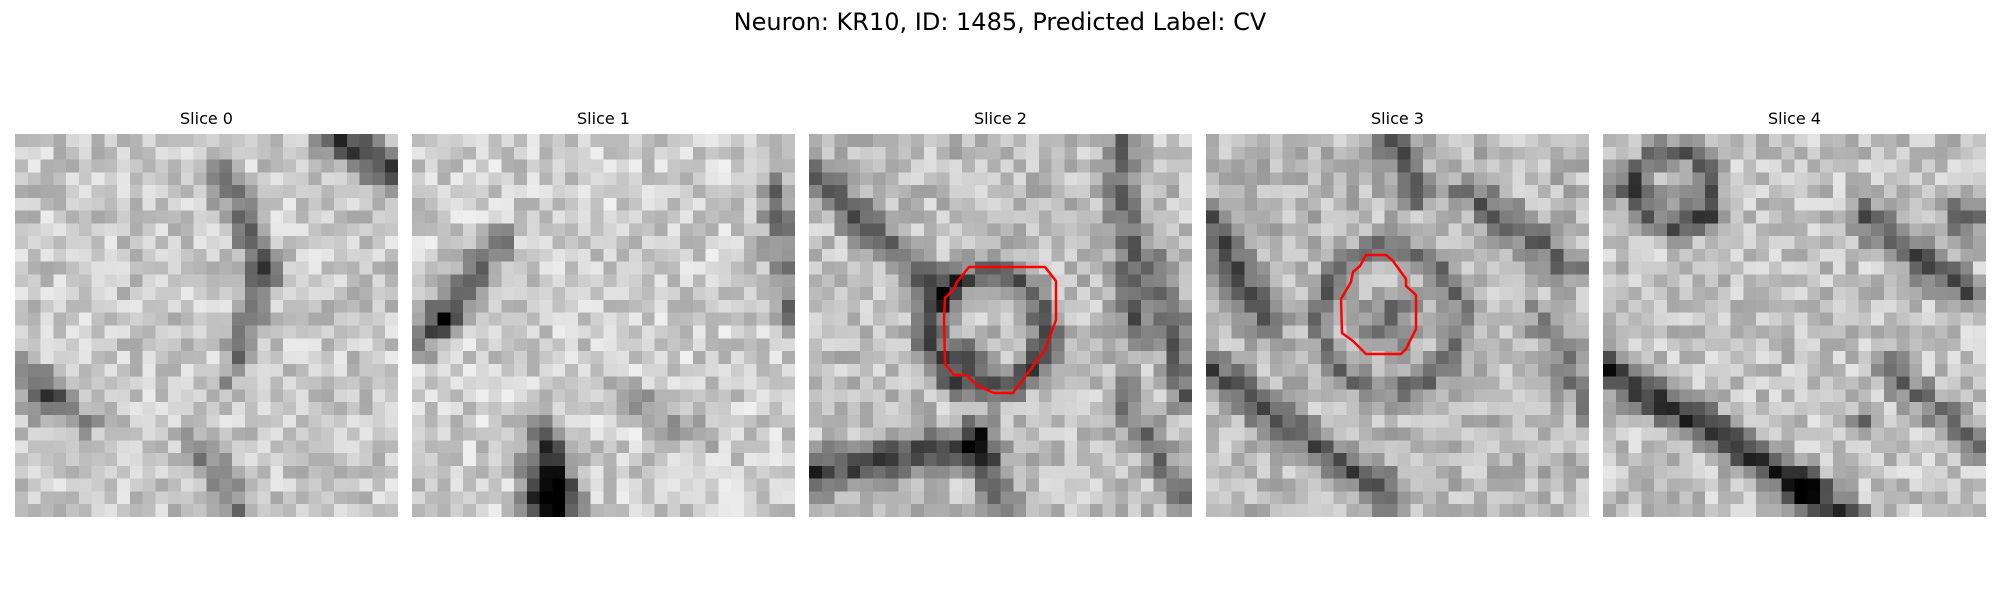  Describe the element at coordinates (1397, 118) in the screenshot. I see `slice-title: Slice 3` at that location.